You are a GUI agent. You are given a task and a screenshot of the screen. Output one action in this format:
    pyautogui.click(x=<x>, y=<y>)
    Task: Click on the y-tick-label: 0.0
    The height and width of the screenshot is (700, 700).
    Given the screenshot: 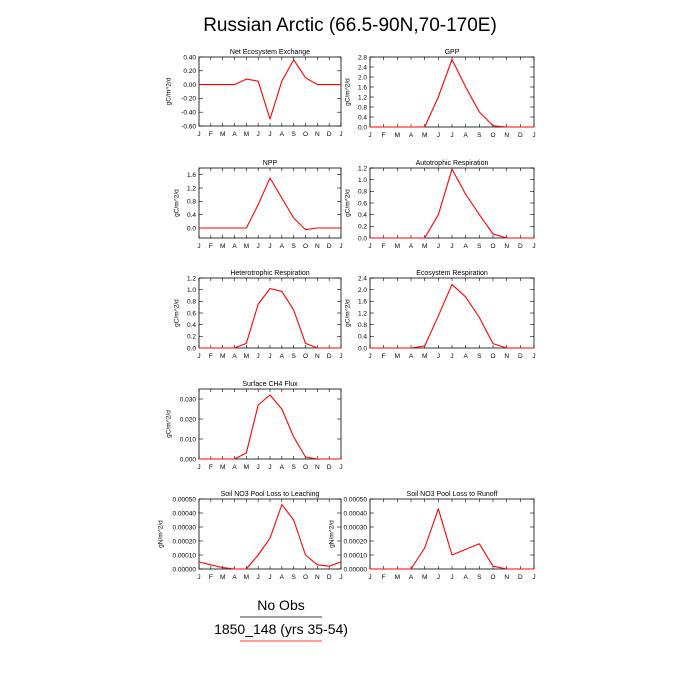 What is the action you would take?
    pyautogui.click(x=362, y=348)
    